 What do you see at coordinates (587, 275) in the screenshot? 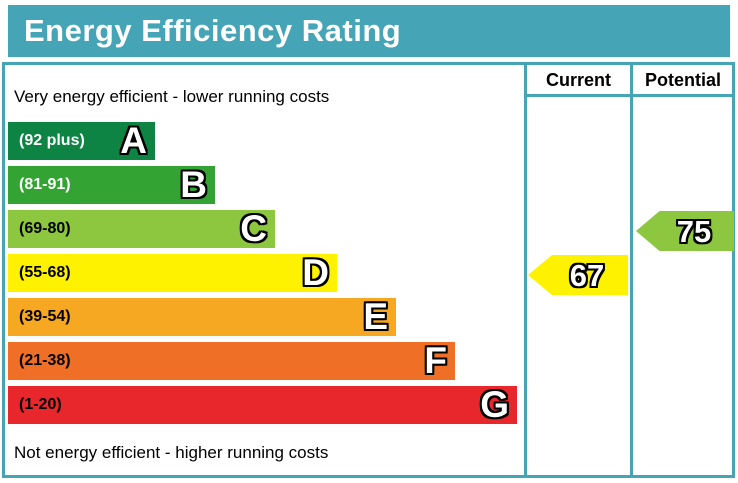
I see `current-rating-value: 67` at bounding box center [587, 275].